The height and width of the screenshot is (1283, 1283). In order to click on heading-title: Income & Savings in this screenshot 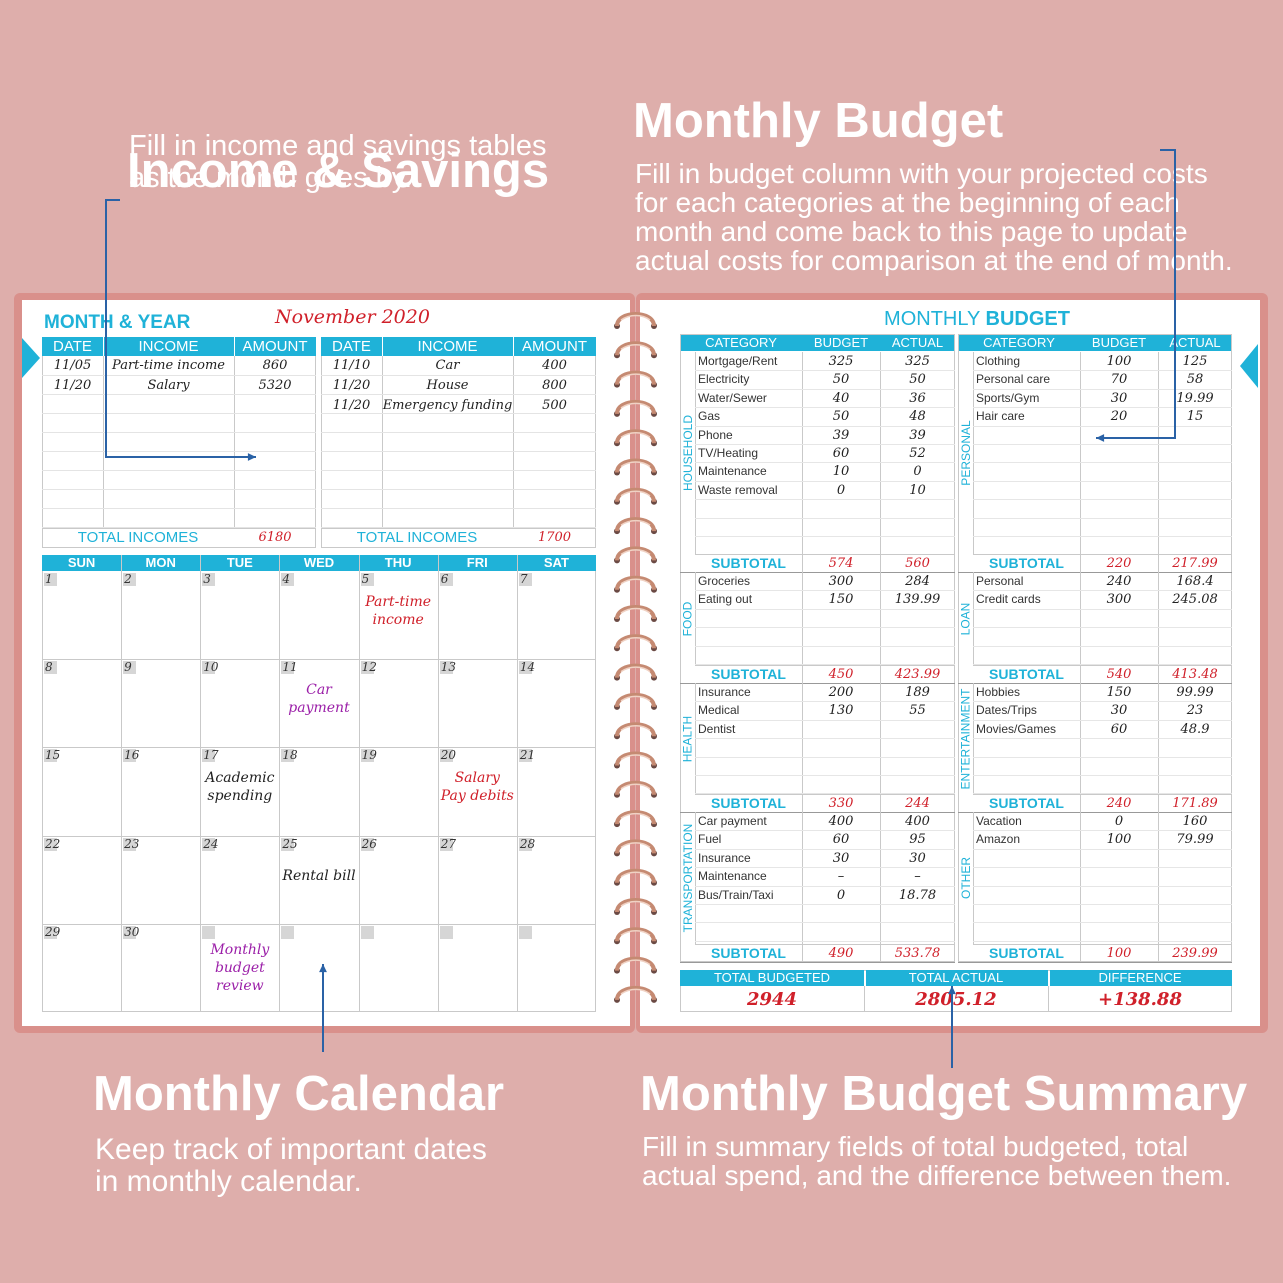, I will do `click(338, 171)`.